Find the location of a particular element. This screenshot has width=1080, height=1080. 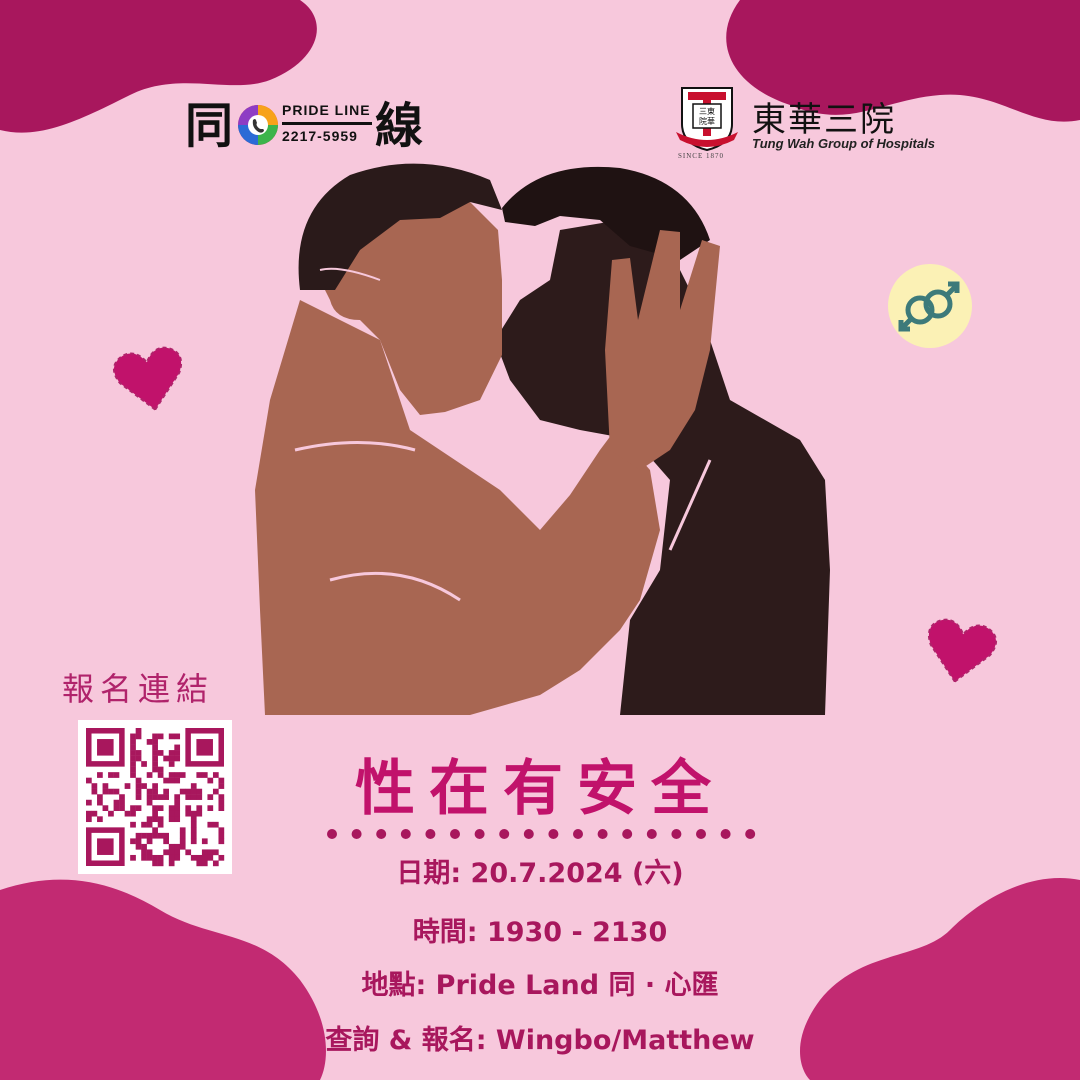

top-left-blob is located at coordinates (158, 66).